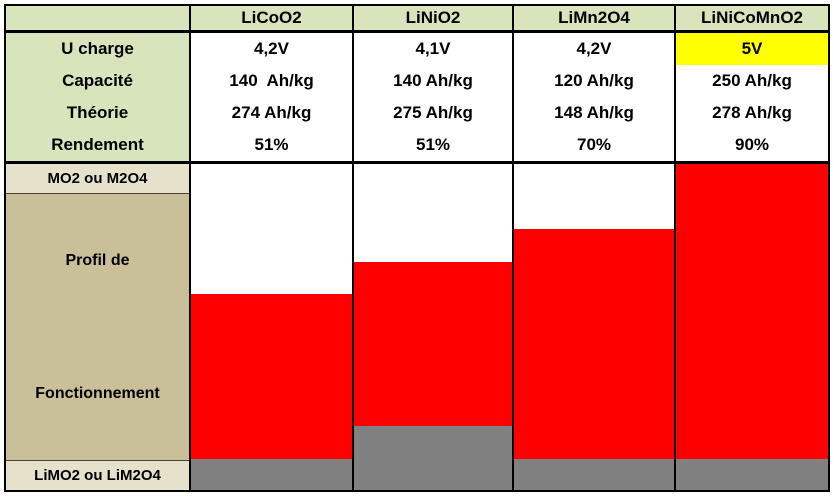  What do you see at coordinates (752, 144) in the screenshot?
I see `cell-rendement-linicomno2: 90%` at bounding box center [752, 144].